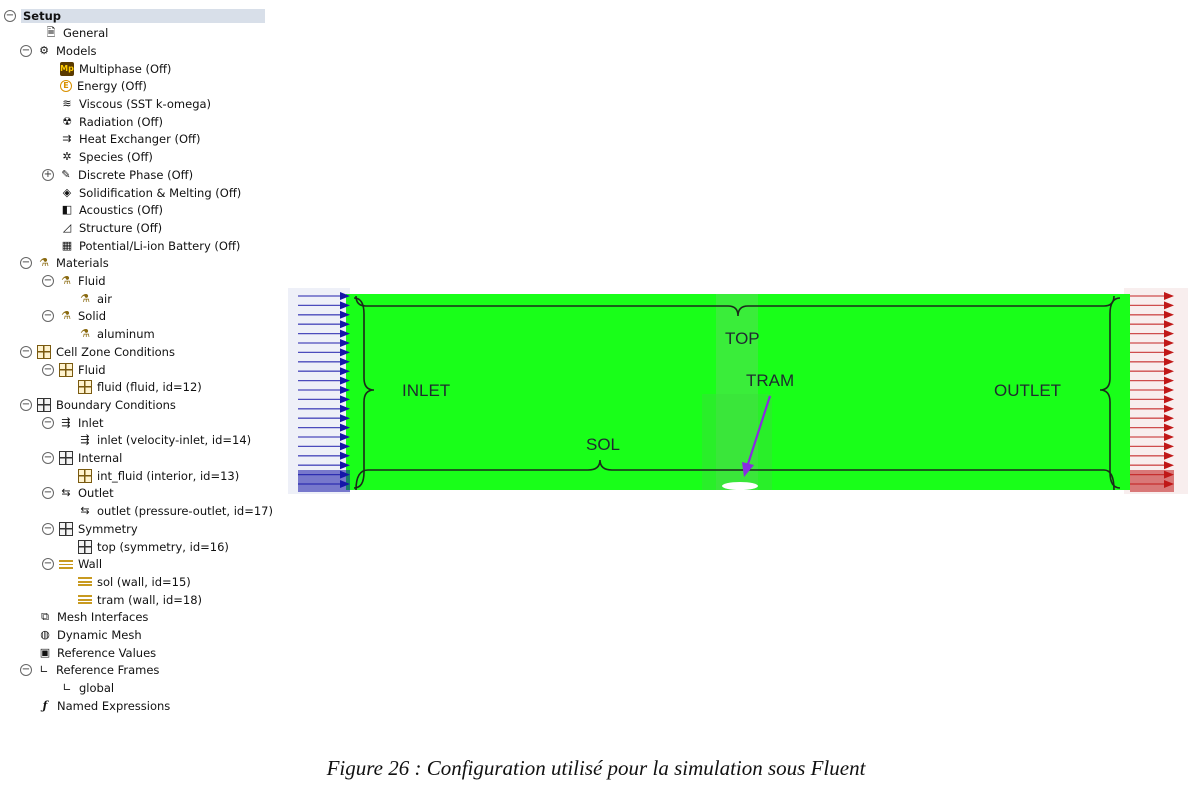 This screenshot has width=1192, height=792. Describe the element at coordinates (74, 281) in the screenshot. I see `tree-item-fluid: − ⚗ Fluid` at that location.